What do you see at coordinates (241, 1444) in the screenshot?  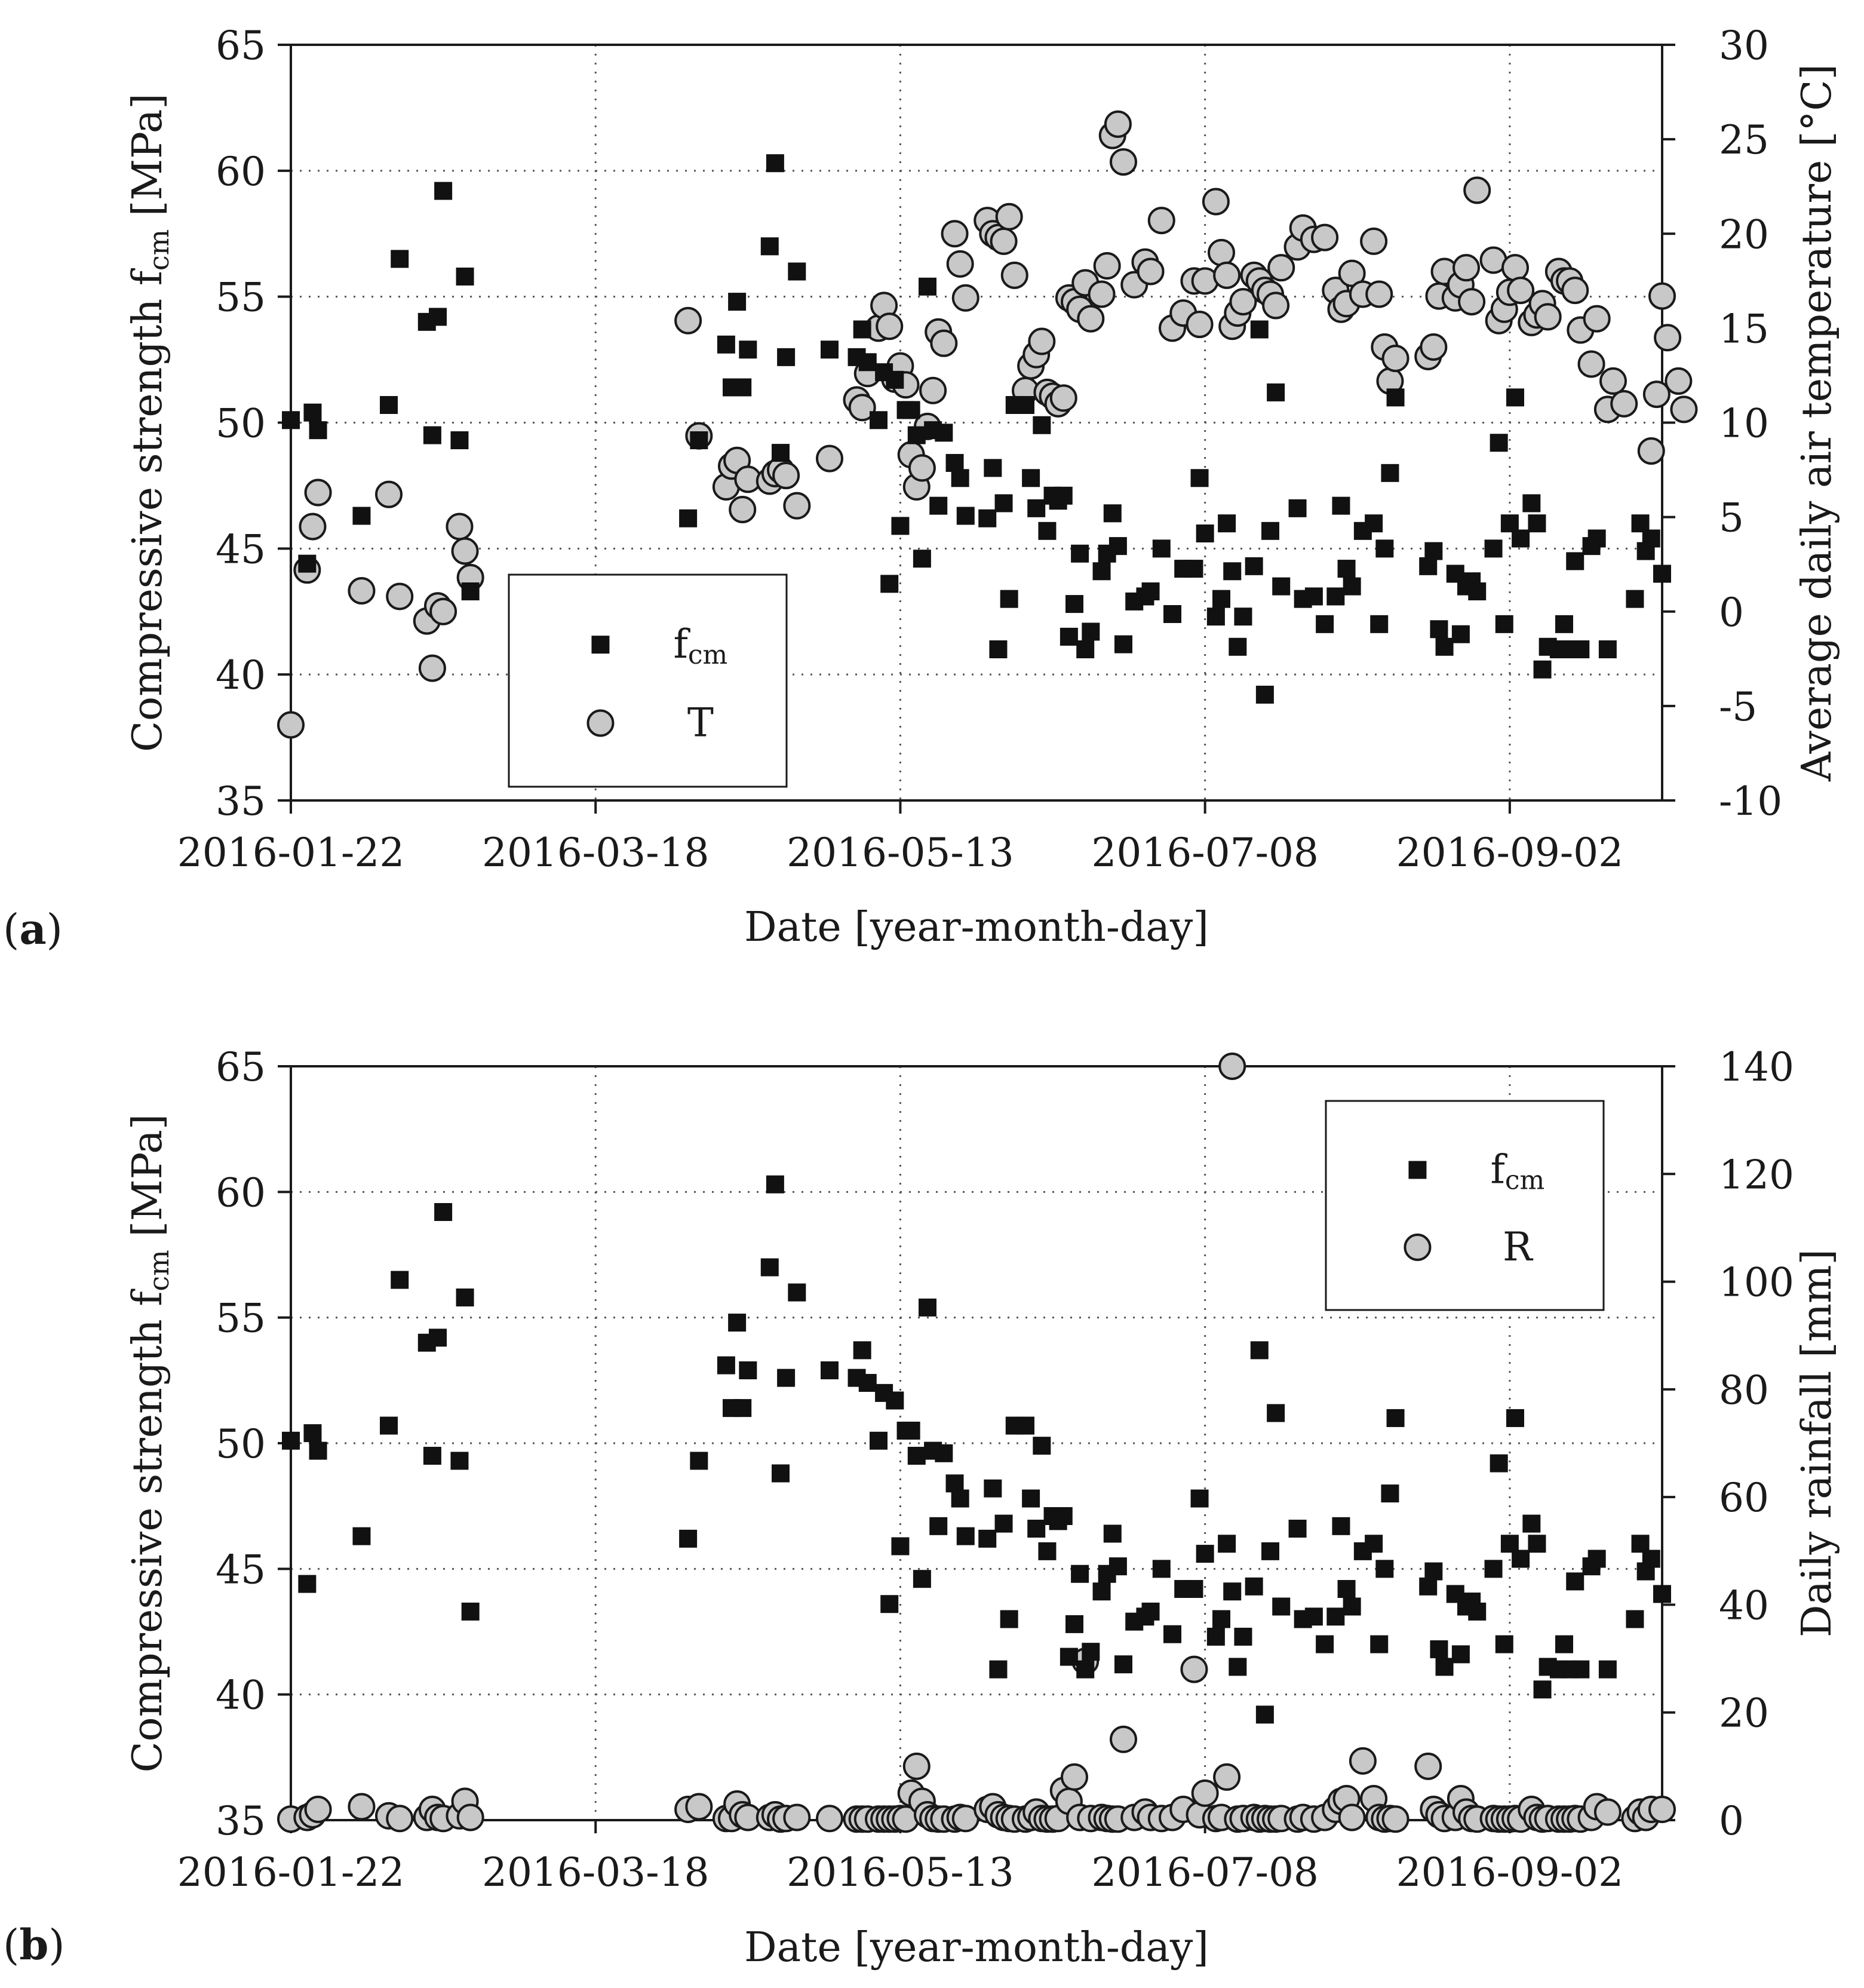 I see `left-tick-label: 50` at bounding box center [241, 1444].